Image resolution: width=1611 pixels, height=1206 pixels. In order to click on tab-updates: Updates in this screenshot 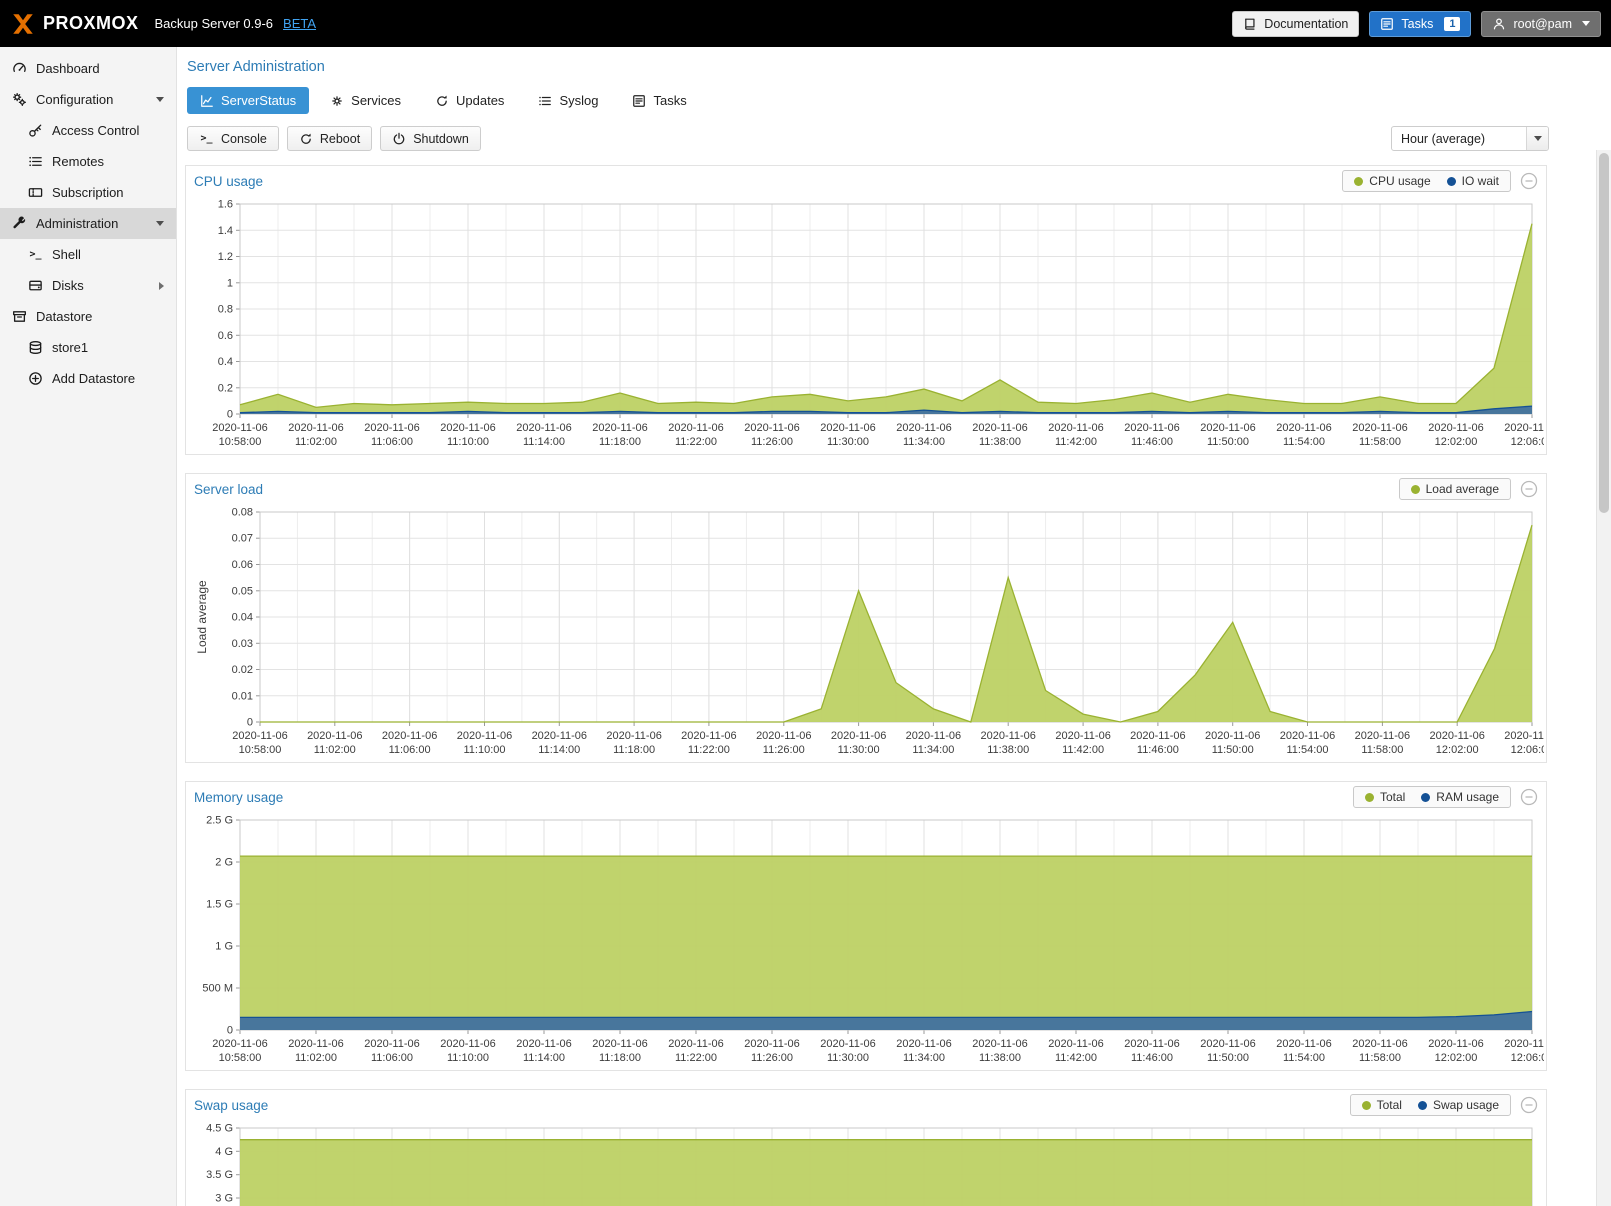, I will do `click(469, 100)`.